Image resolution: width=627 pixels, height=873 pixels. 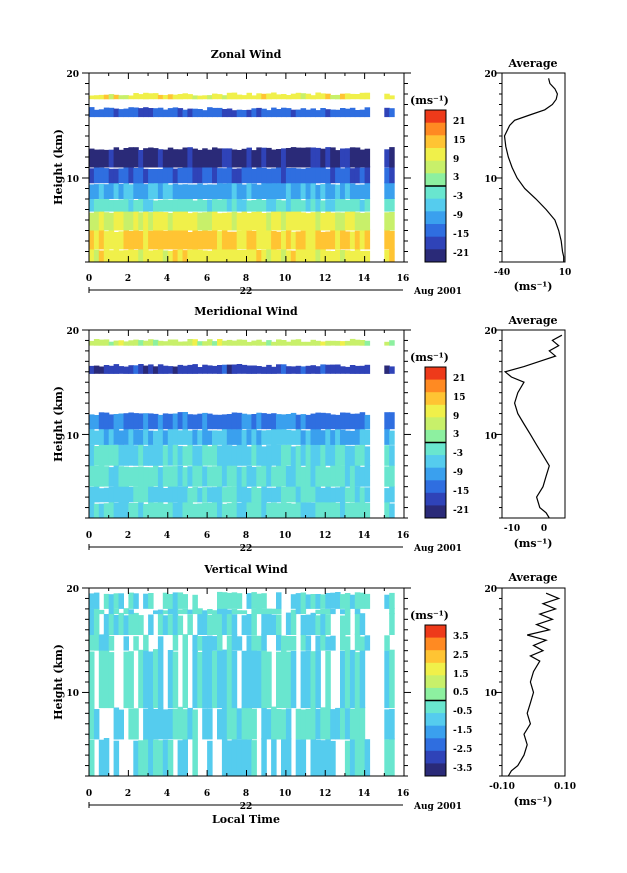 What do you see at coordinates (58, 424) in the screenshot?
I see `y-axis-label: Height (km)` at bounding box center [58, 424].